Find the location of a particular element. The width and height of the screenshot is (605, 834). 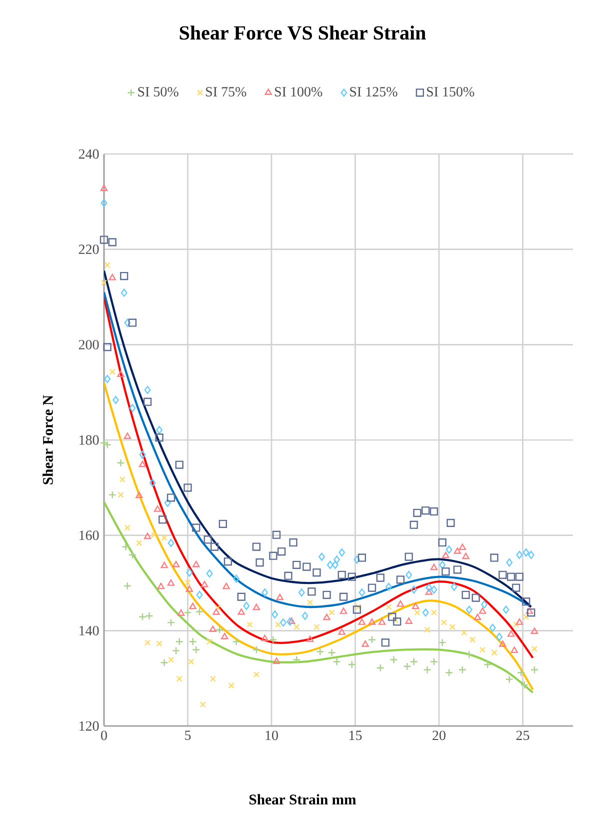

x-tick-label: 15 is located at coordinates (355, 735).